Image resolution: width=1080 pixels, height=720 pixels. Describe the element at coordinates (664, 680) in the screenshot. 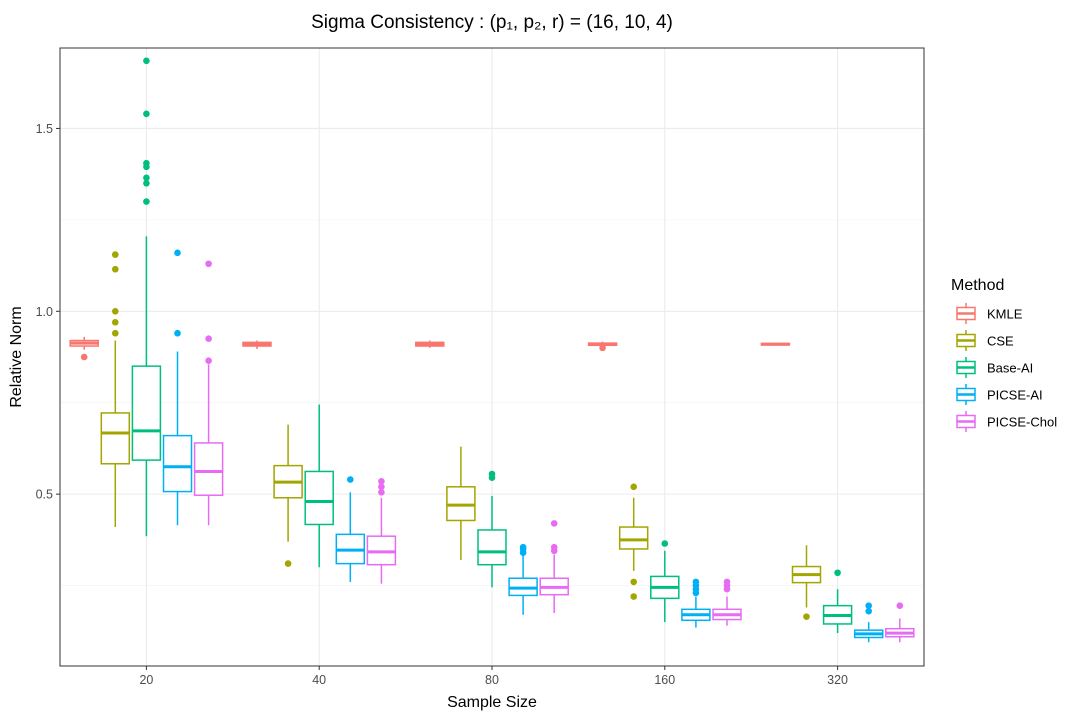

I see `x-tick-label: 160` at that location.